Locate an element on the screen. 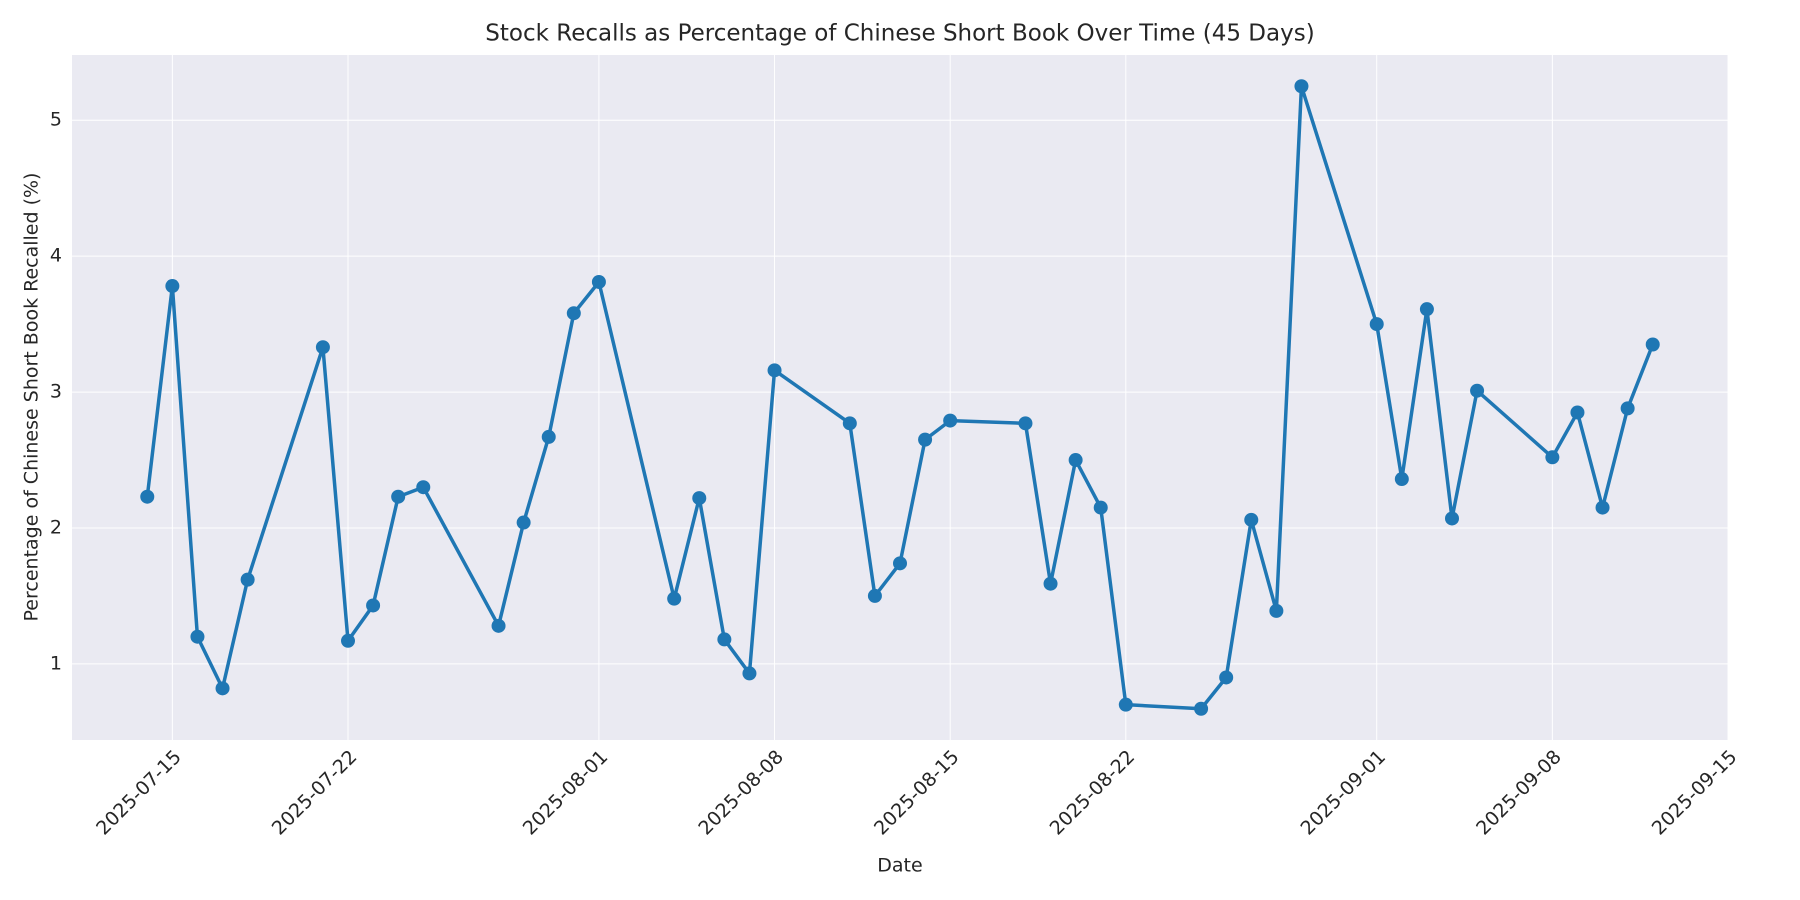 This screenshot has height=900, width=1800. x-tick-label: 2025-08-01 is located at coordinates (566, 793).